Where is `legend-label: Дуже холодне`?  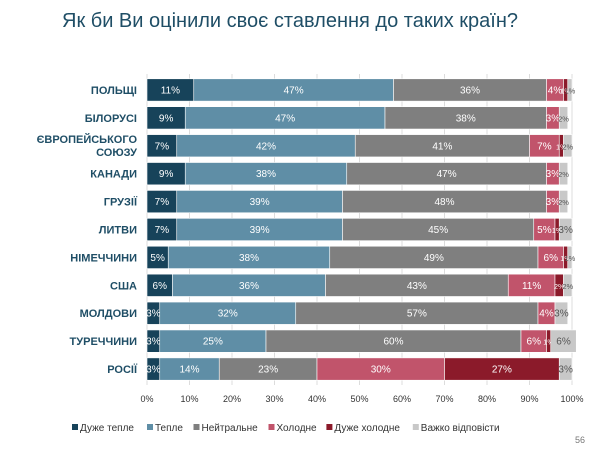 legend-label: Дуже холодне is located at coordinates (367, 428).